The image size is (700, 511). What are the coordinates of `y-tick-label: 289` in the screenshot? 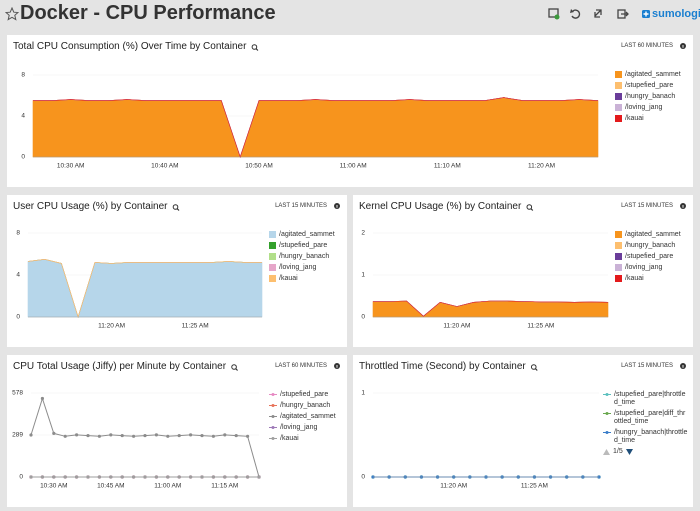 It's located at (17, 435).